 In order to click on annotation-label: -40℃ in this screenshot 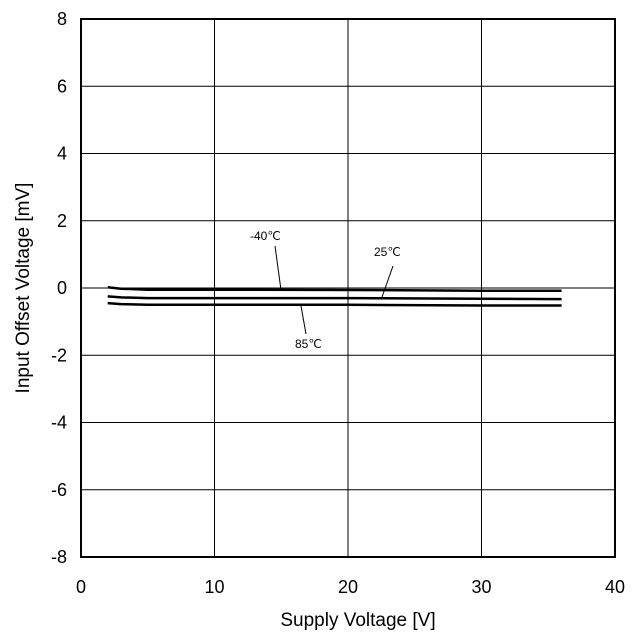, I will do `click(265, 236)`.